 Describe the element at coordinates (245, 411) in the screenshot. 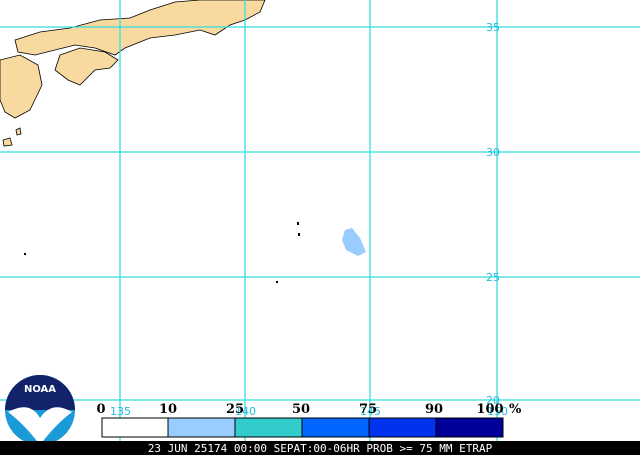

I see `lon-label: 140` at that location.